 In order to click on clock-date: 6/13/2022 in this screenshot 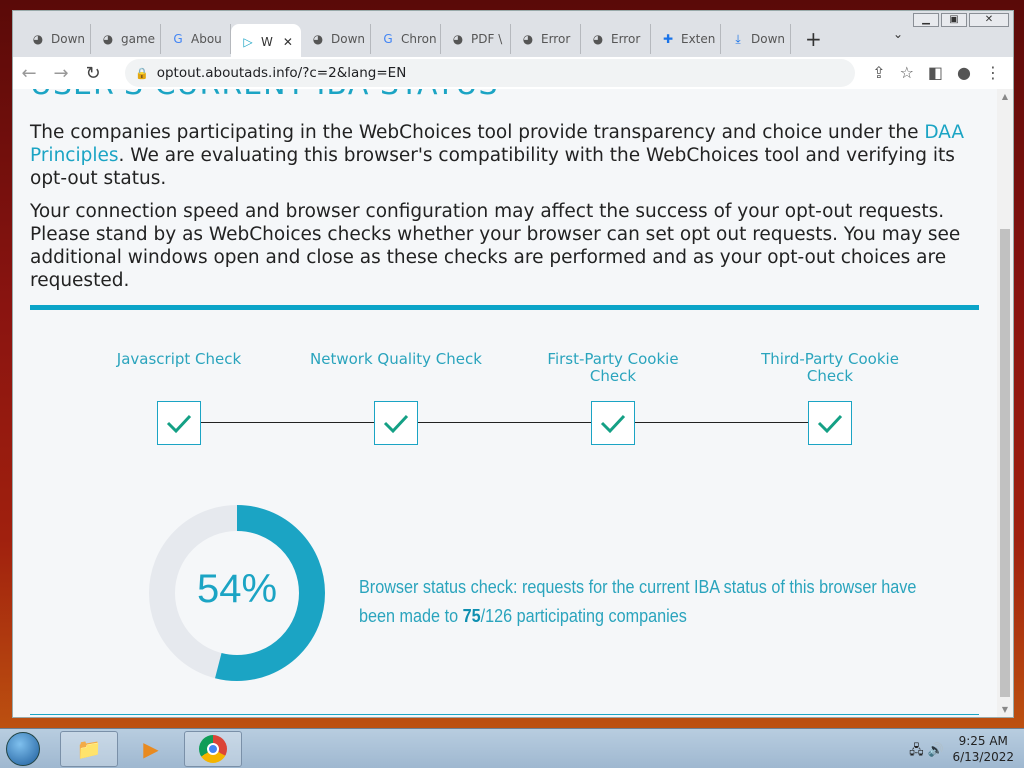, I will do `click(983, 757)`.